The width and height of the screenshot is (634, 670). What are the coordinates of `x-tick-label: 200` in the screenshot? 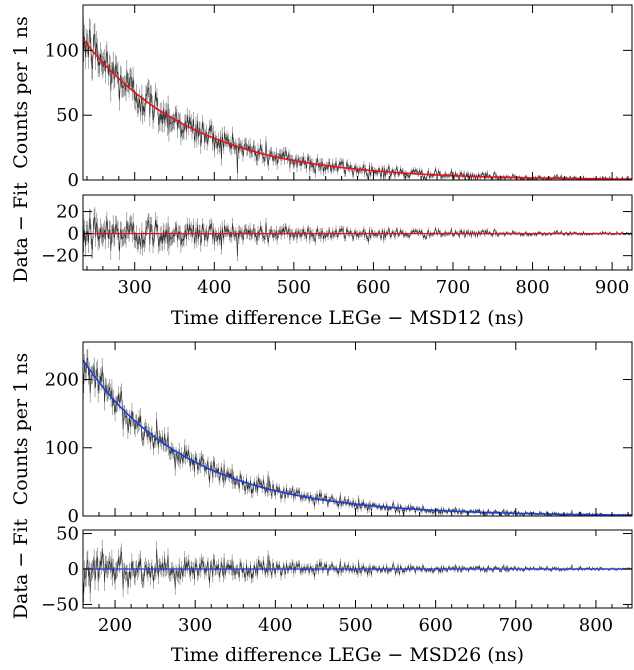 It's located at (115, 625).